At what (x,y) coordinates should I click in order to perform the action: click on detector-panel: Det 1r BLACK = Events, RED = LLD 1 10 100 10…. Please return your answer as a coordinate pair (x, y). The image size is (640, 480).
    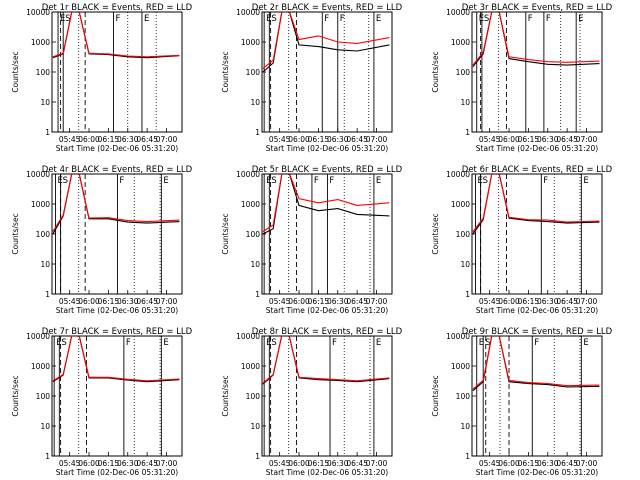
    Looking at the image, I should click on (102, 78).